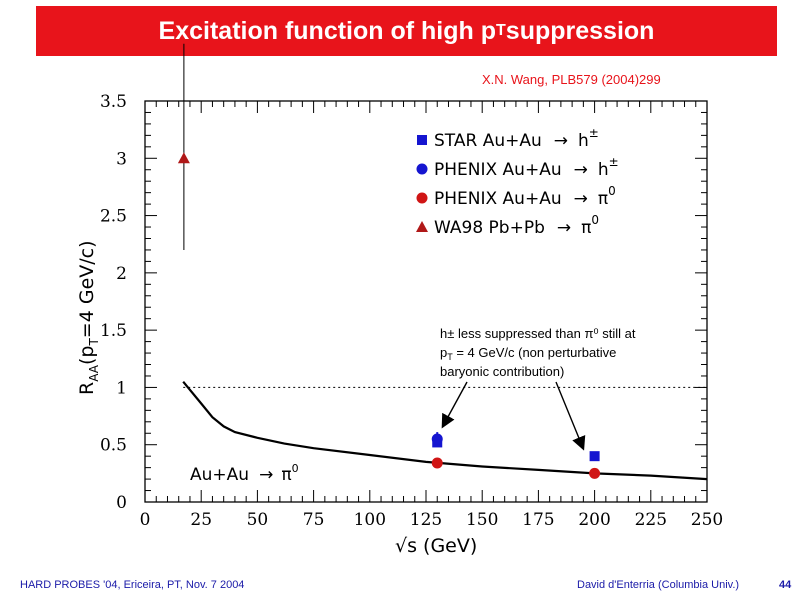 The image size is (800, 600). What do you see at coordinates (145, 520) in the screenshot?
I see `x-tick-label: 0` at bounding box center [145, 520].